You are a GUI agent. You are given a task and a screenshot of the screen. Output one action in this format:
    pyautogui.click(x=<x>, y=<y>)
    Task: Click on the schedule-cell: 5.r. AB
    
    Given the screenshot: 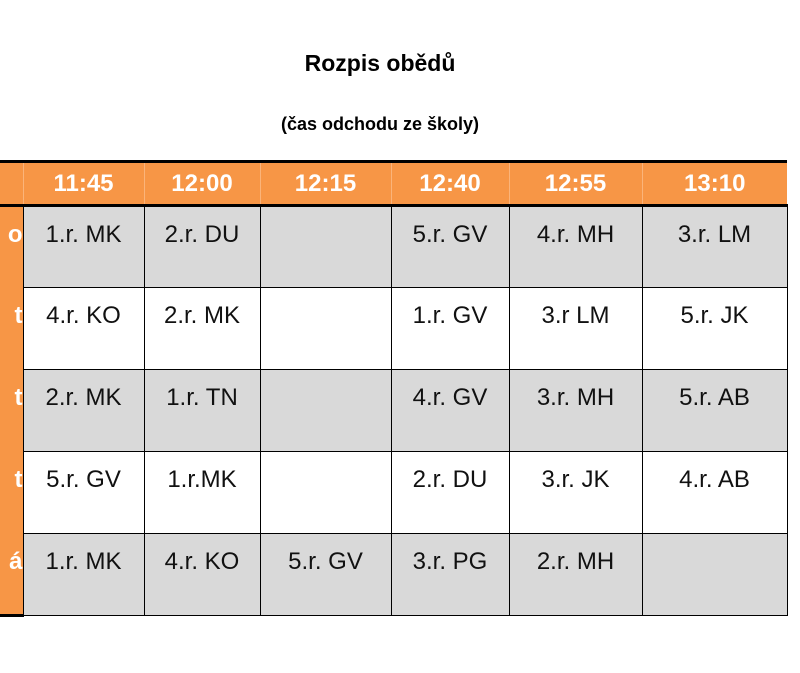 What is the action you would take?
    pyautogui.click(x=714, y=410)
    